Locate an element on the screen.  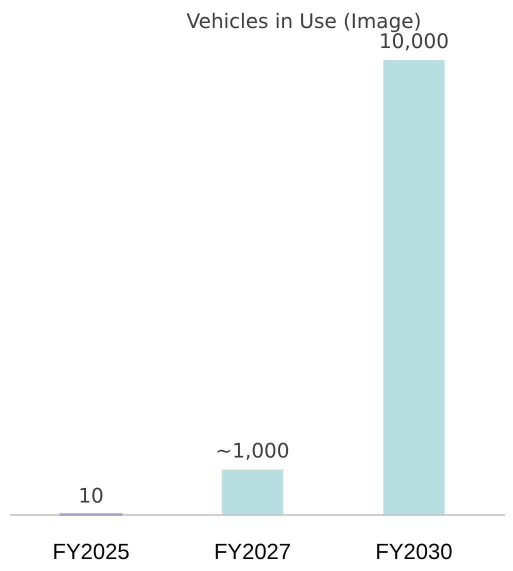
x-tick-label: FY2027 is located at coordinates (253, 551).